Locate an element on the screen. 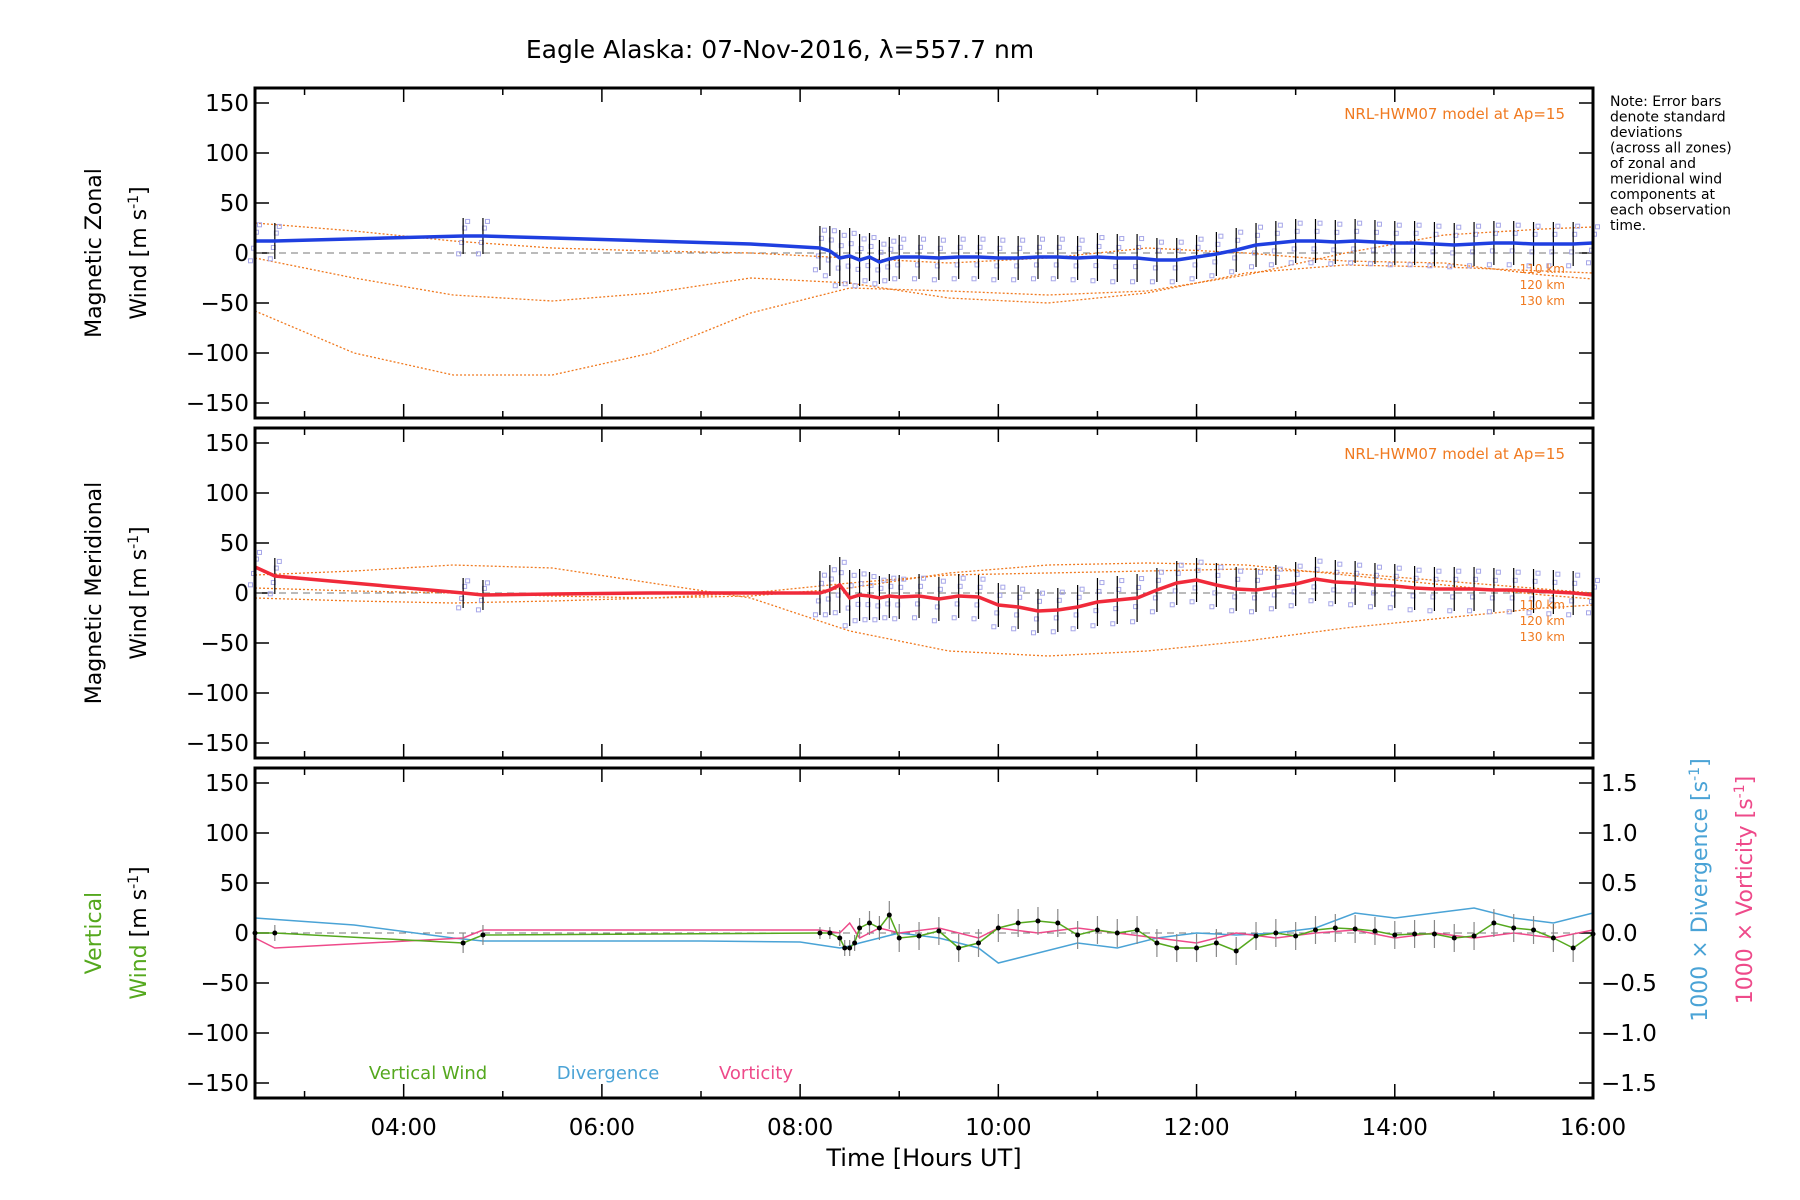 This screenshot has height=1200, width=1800. note-line: denote standard is located at coordinates (1668, 118).